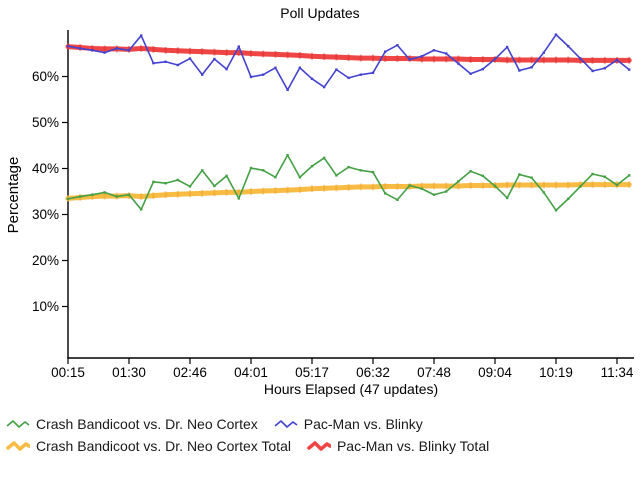  I want to click on legend-label-pac-man-total: Pac-Man vs. Blinky Total, so click(413, 446).